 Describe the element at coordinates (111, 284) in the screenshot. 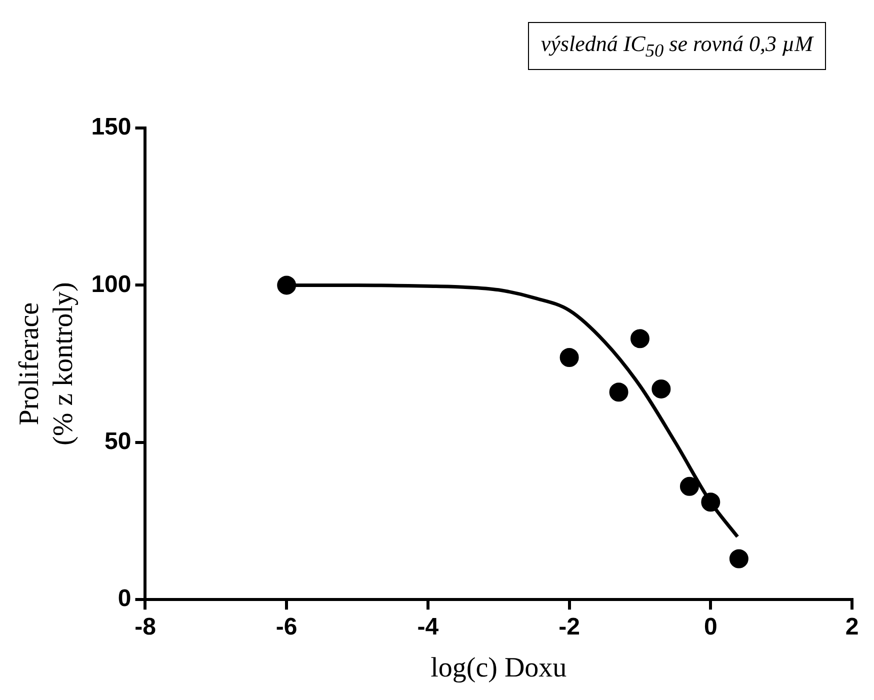

I see `y-tick-label: 100` at that location.